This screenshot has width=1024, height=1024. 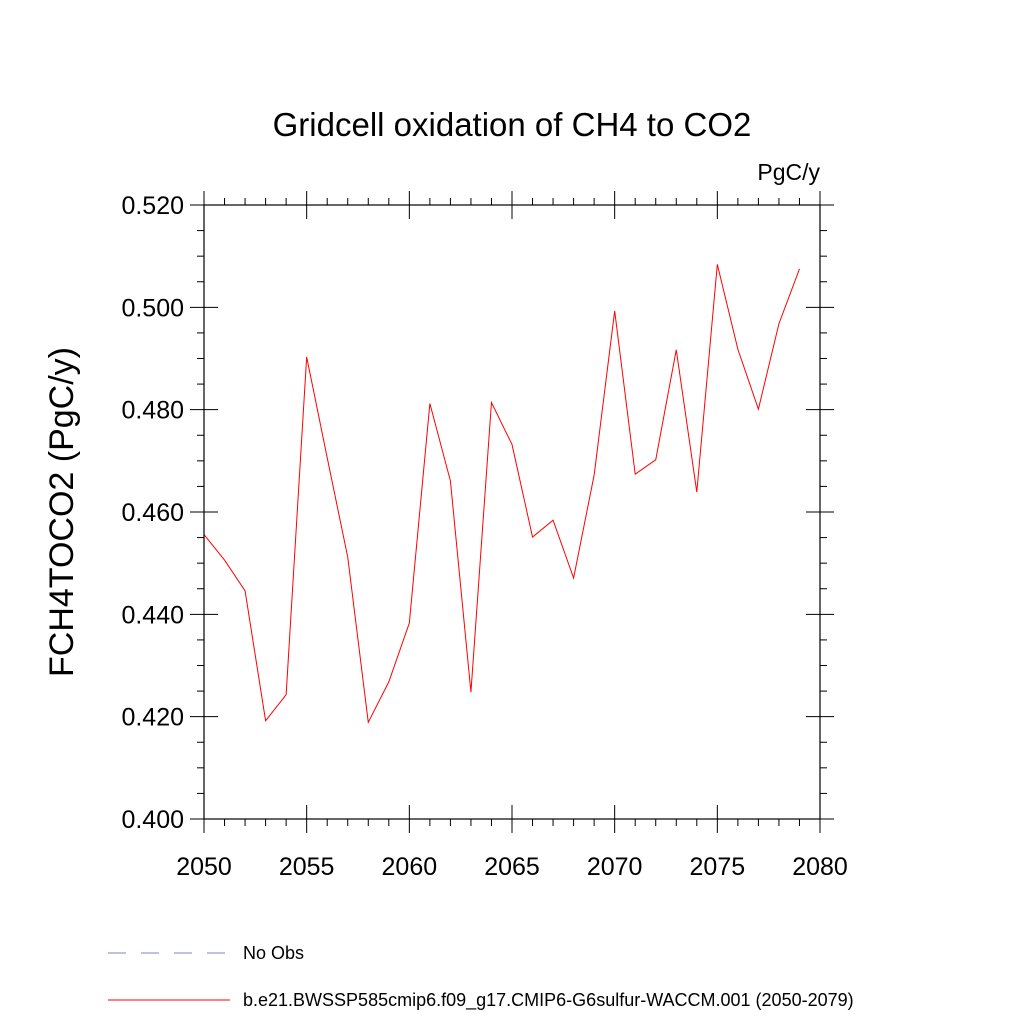 I want to click on x-tick-labels: 2050 2055 2060 2065 2070 2075 2080, so click(x=512, y=867).